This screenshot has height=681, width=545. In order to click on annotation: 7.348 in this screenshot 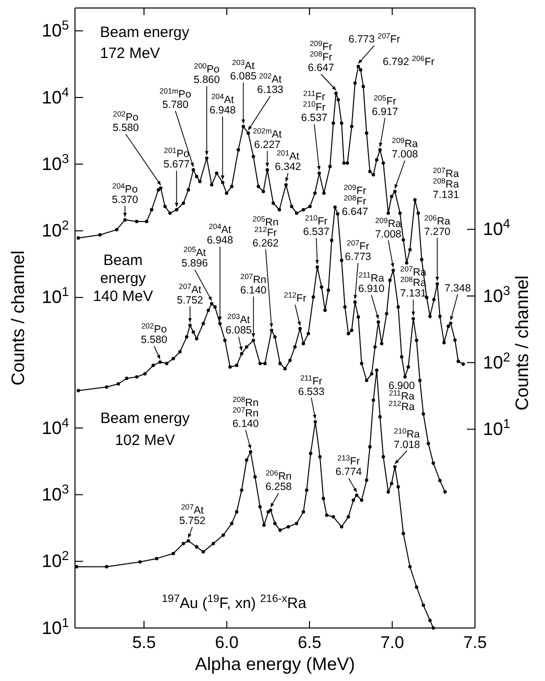, I will do `click(457, 288)`.